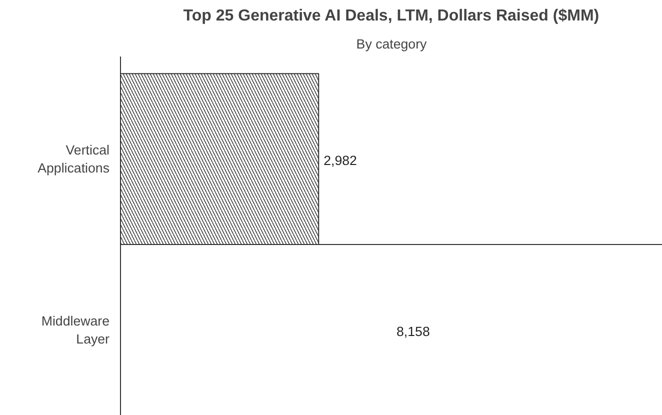 This screenshot has height=415, width=662. I want to click on data-label: 8,158, so click(413, 332).